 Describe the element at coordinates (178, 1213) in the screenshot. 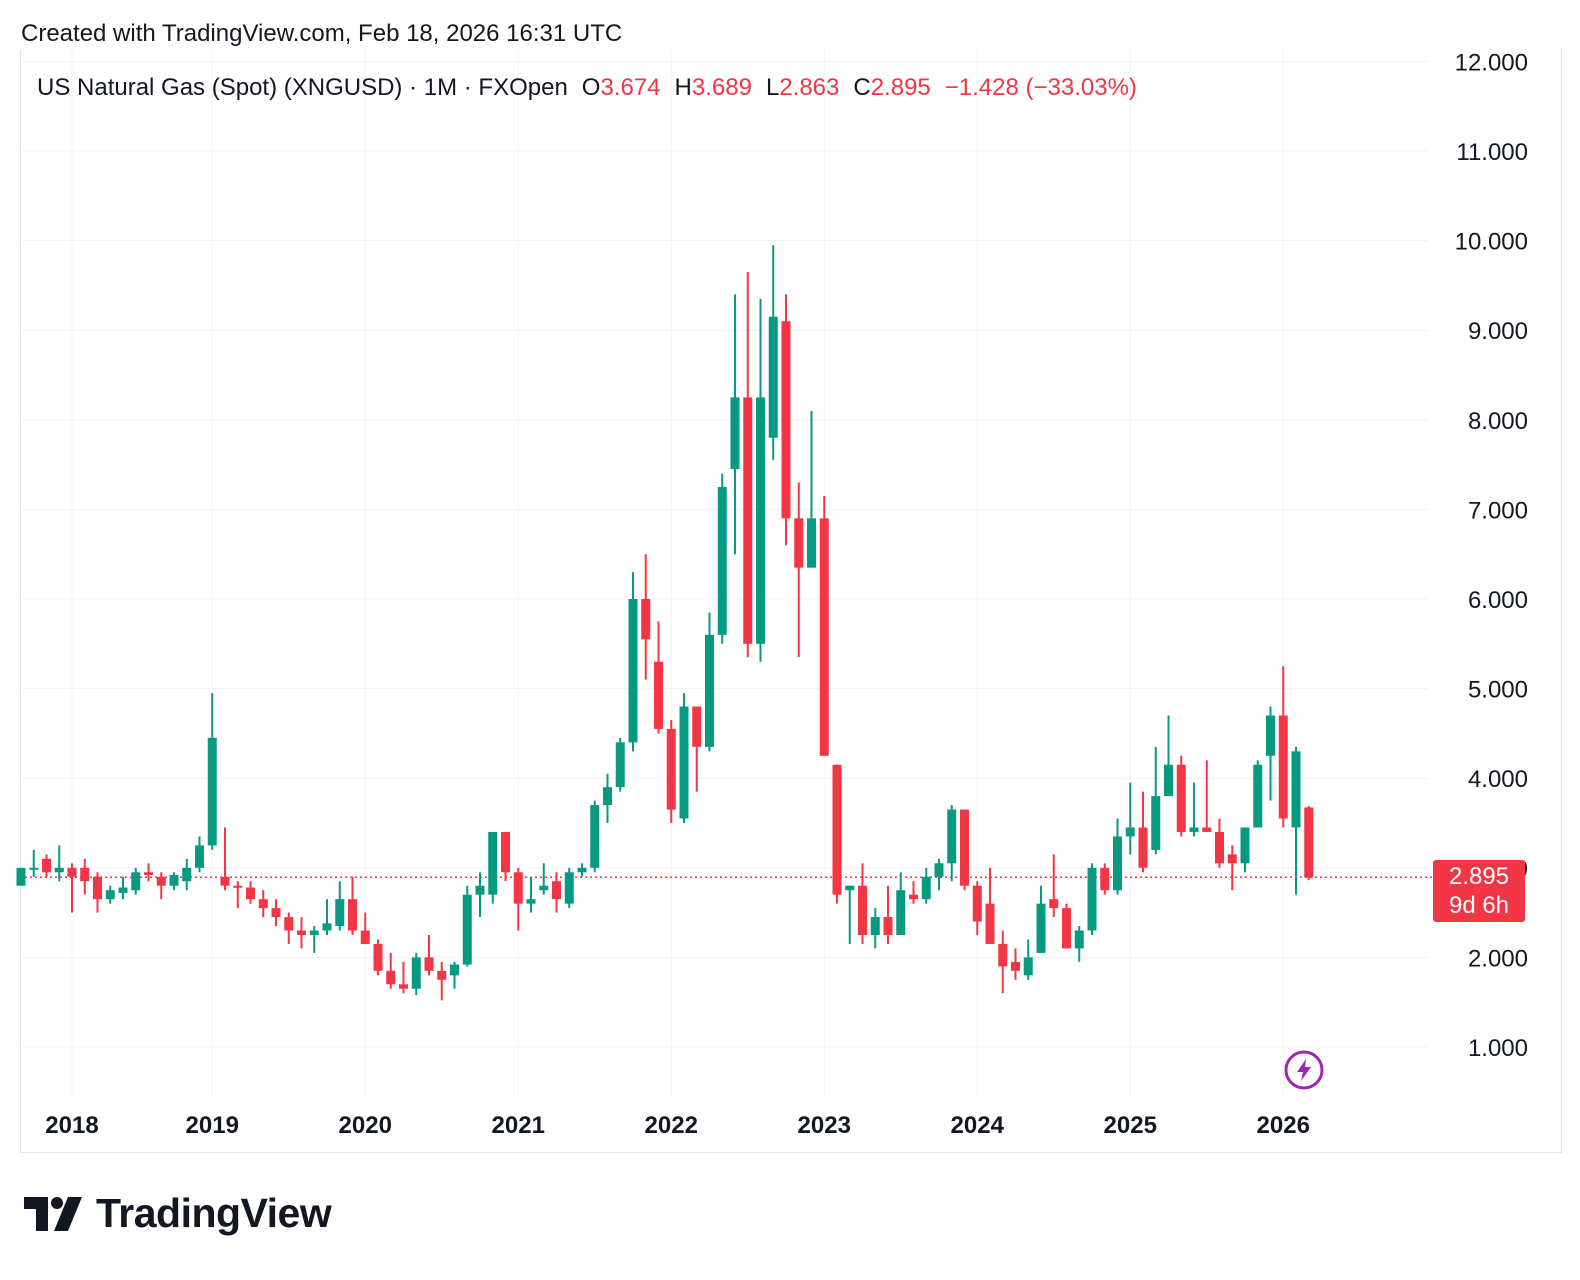

I see `tradingview-brand: TradingView` at that location.